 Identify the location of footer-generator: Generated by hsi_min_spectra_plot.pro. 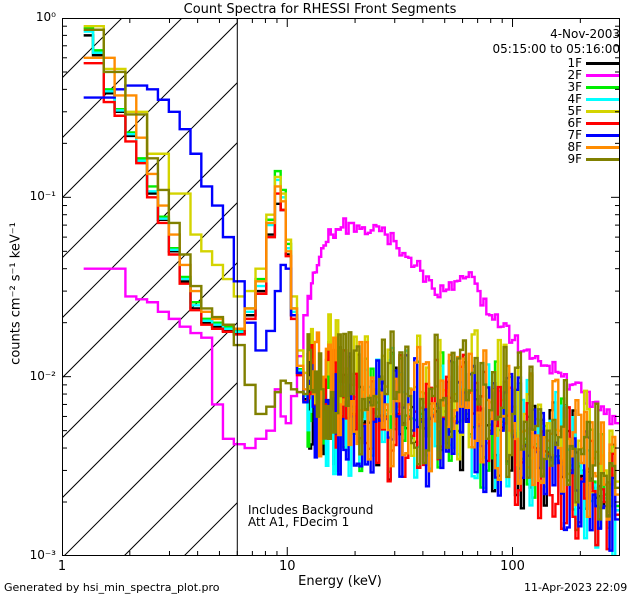
(112, 587).